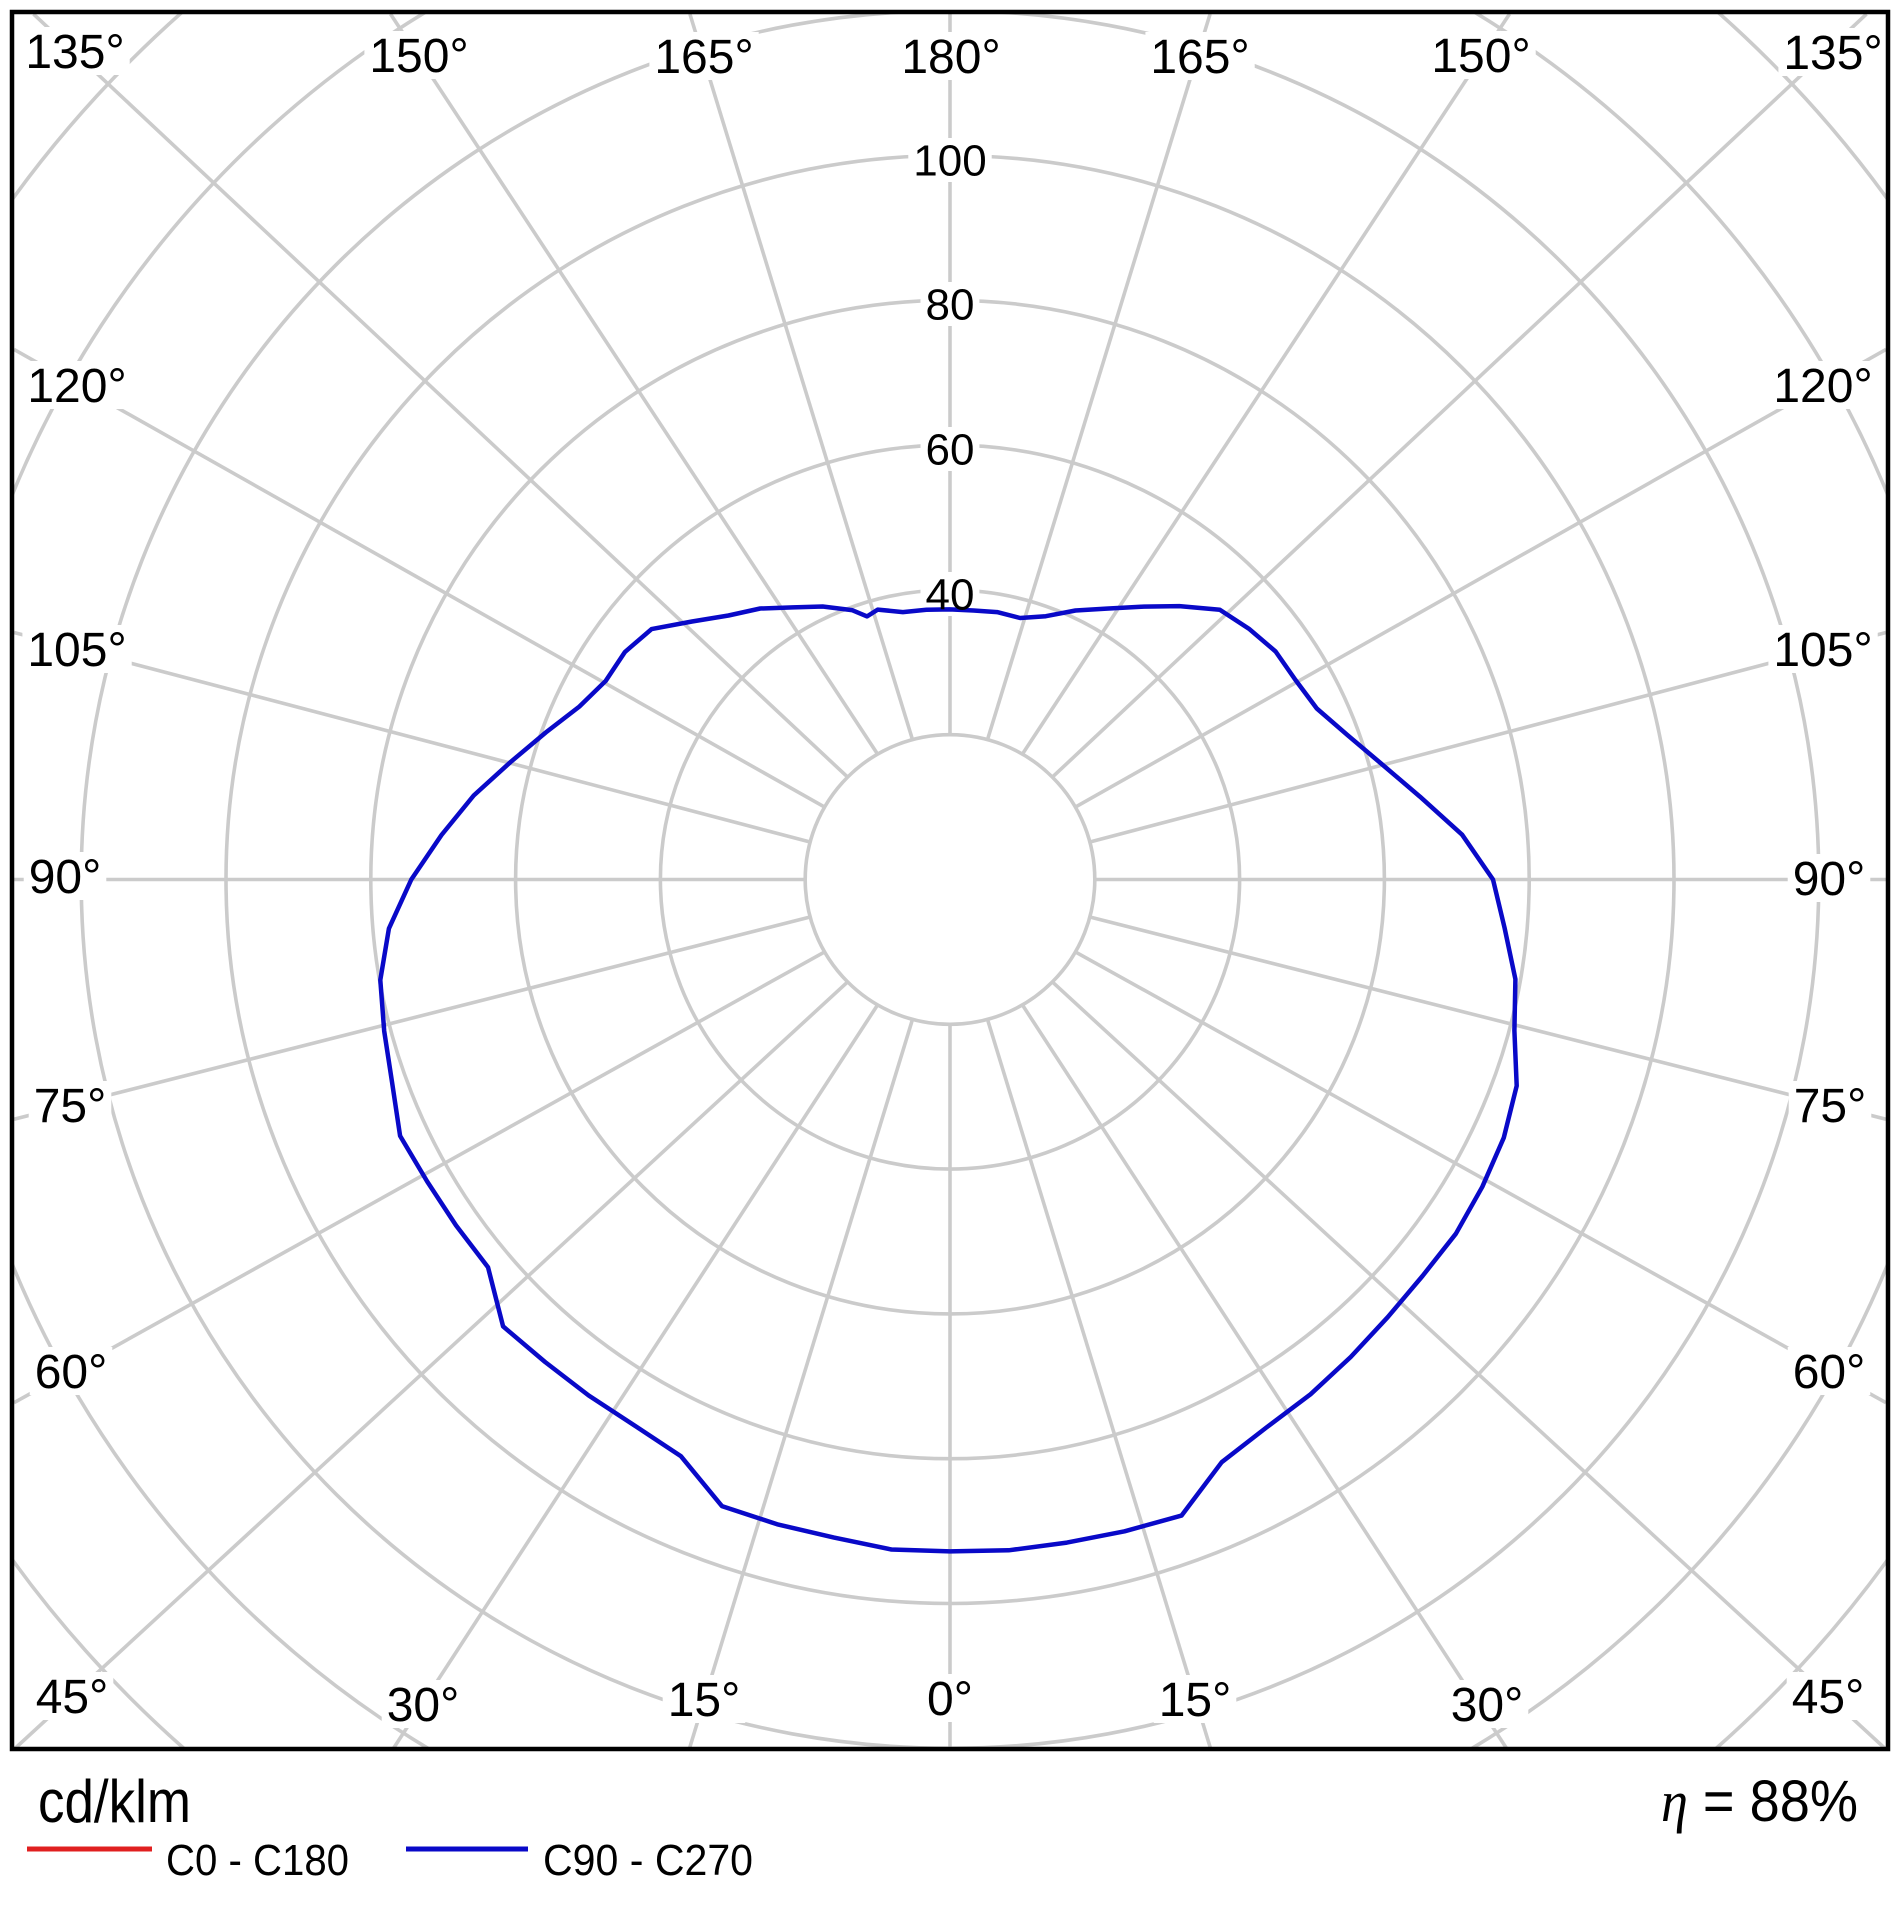  What do you see at coordinates (950, 1699) in the screenshot?
I see `svg-text: 0°` at bounding box center [950, 1699].